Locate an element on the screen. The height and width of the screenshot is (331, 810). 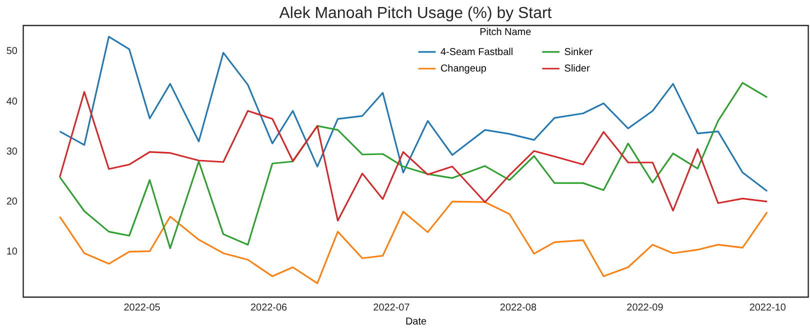
y-tick-label: 20 is located at coordinates (12, 202).